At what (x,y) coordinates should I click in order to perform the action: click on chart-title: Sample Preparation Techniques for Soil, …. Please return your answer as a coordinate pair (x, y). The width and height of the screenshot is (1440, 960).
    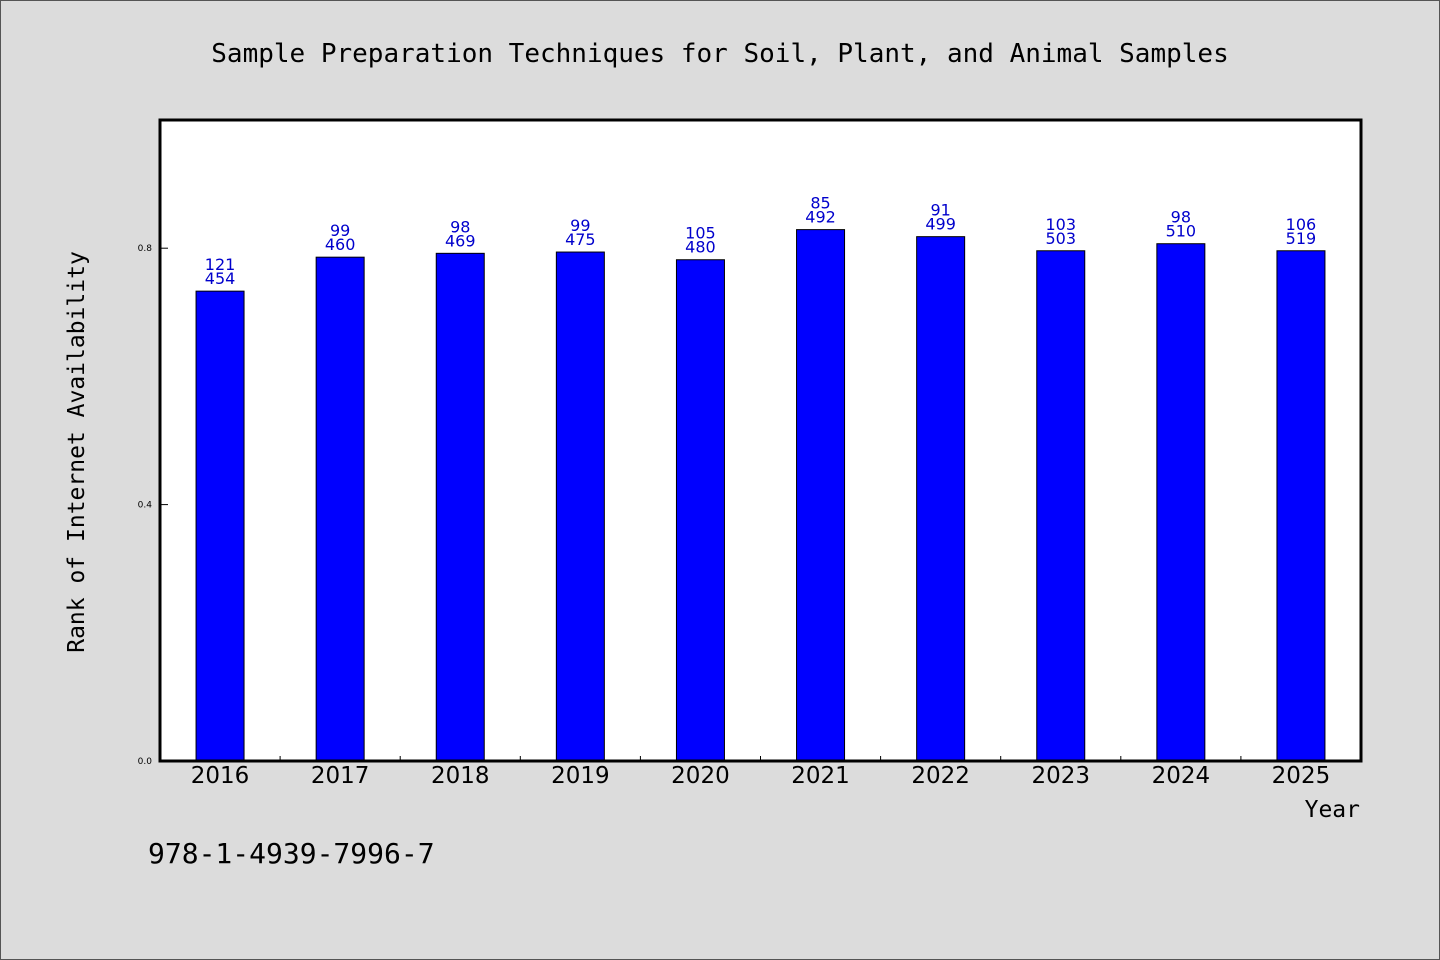
    Looking at the image, I should click on (719, 54).